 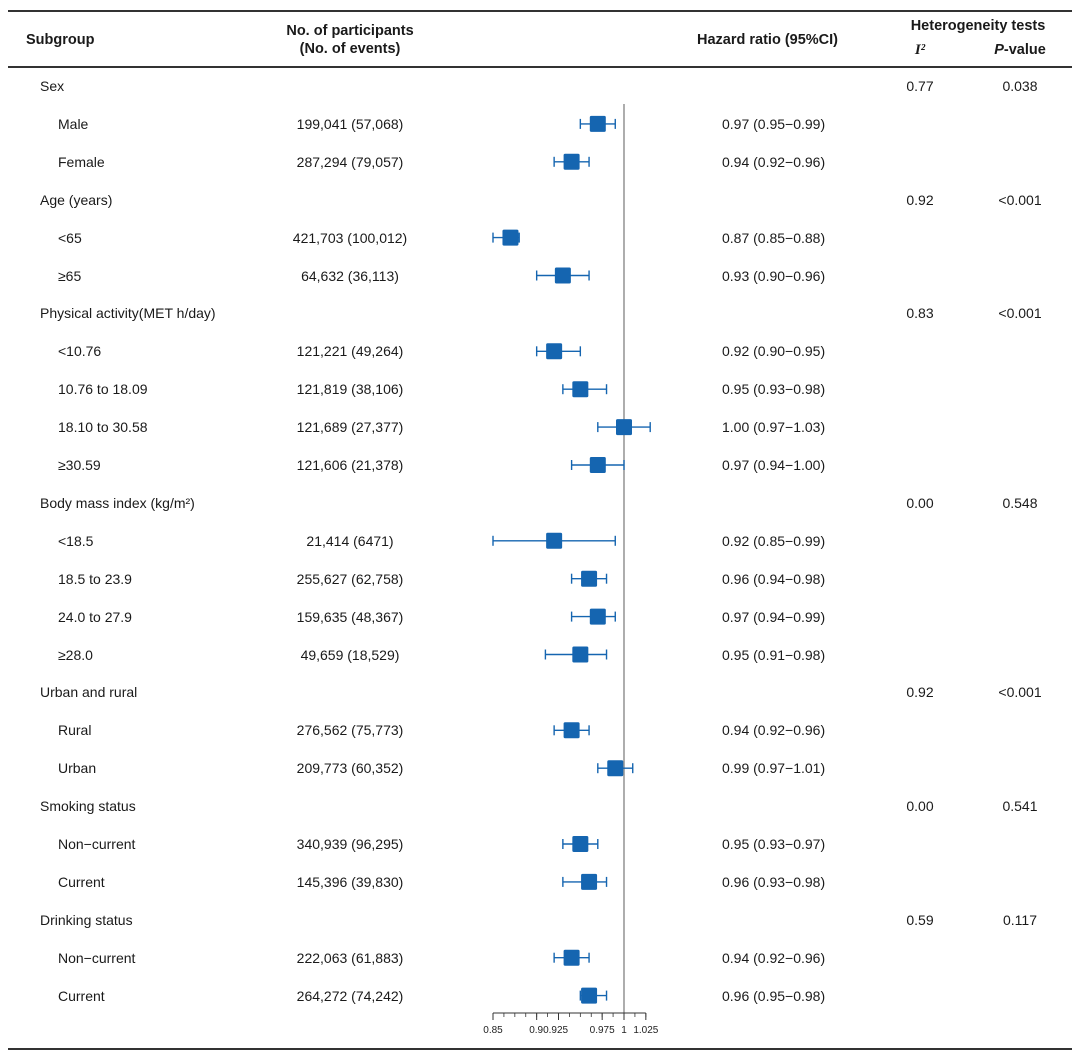 What do you see at coordinates (774, 995) in the screenshot?
I see `hazard-ratio-text: 0.96 (0.95−0.98)` at bounding box center [774, 995].